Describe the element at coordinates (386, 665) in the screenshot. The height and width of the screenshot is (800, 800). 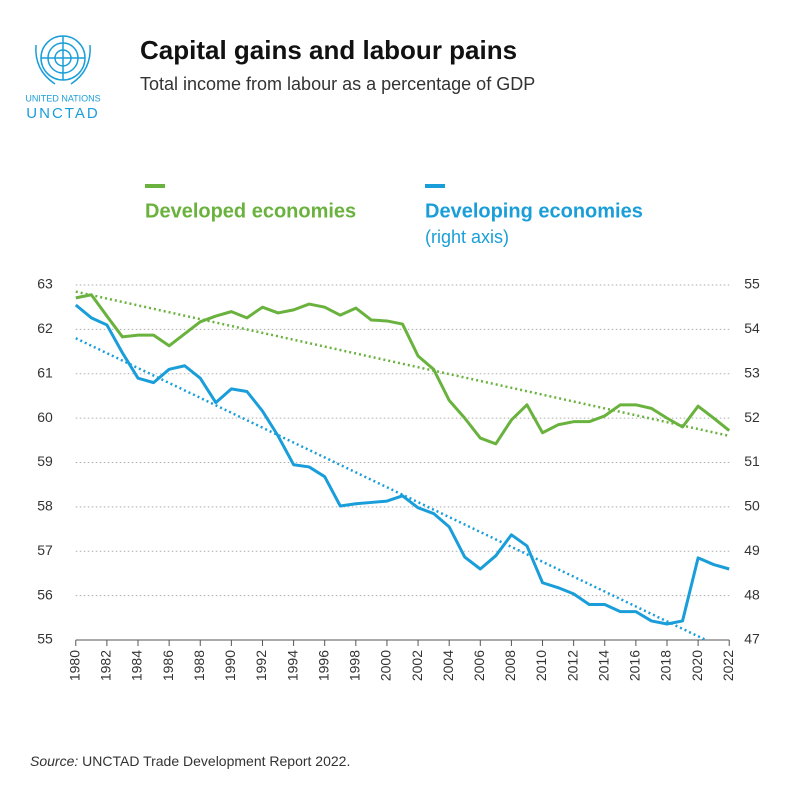
I see `x-tick-label: 2000` at that location.